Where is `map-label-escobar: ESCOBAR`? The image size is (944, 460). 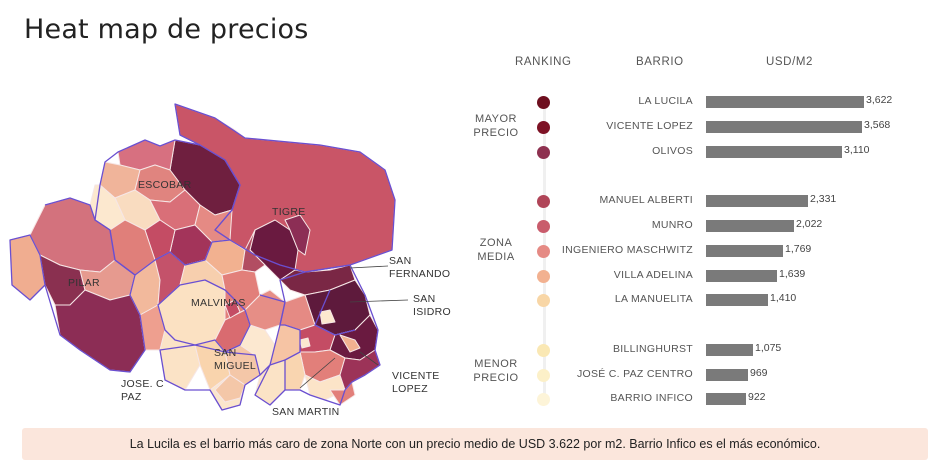 map-label-escobar: ESCOBAR is located at coordinates (165, 185).